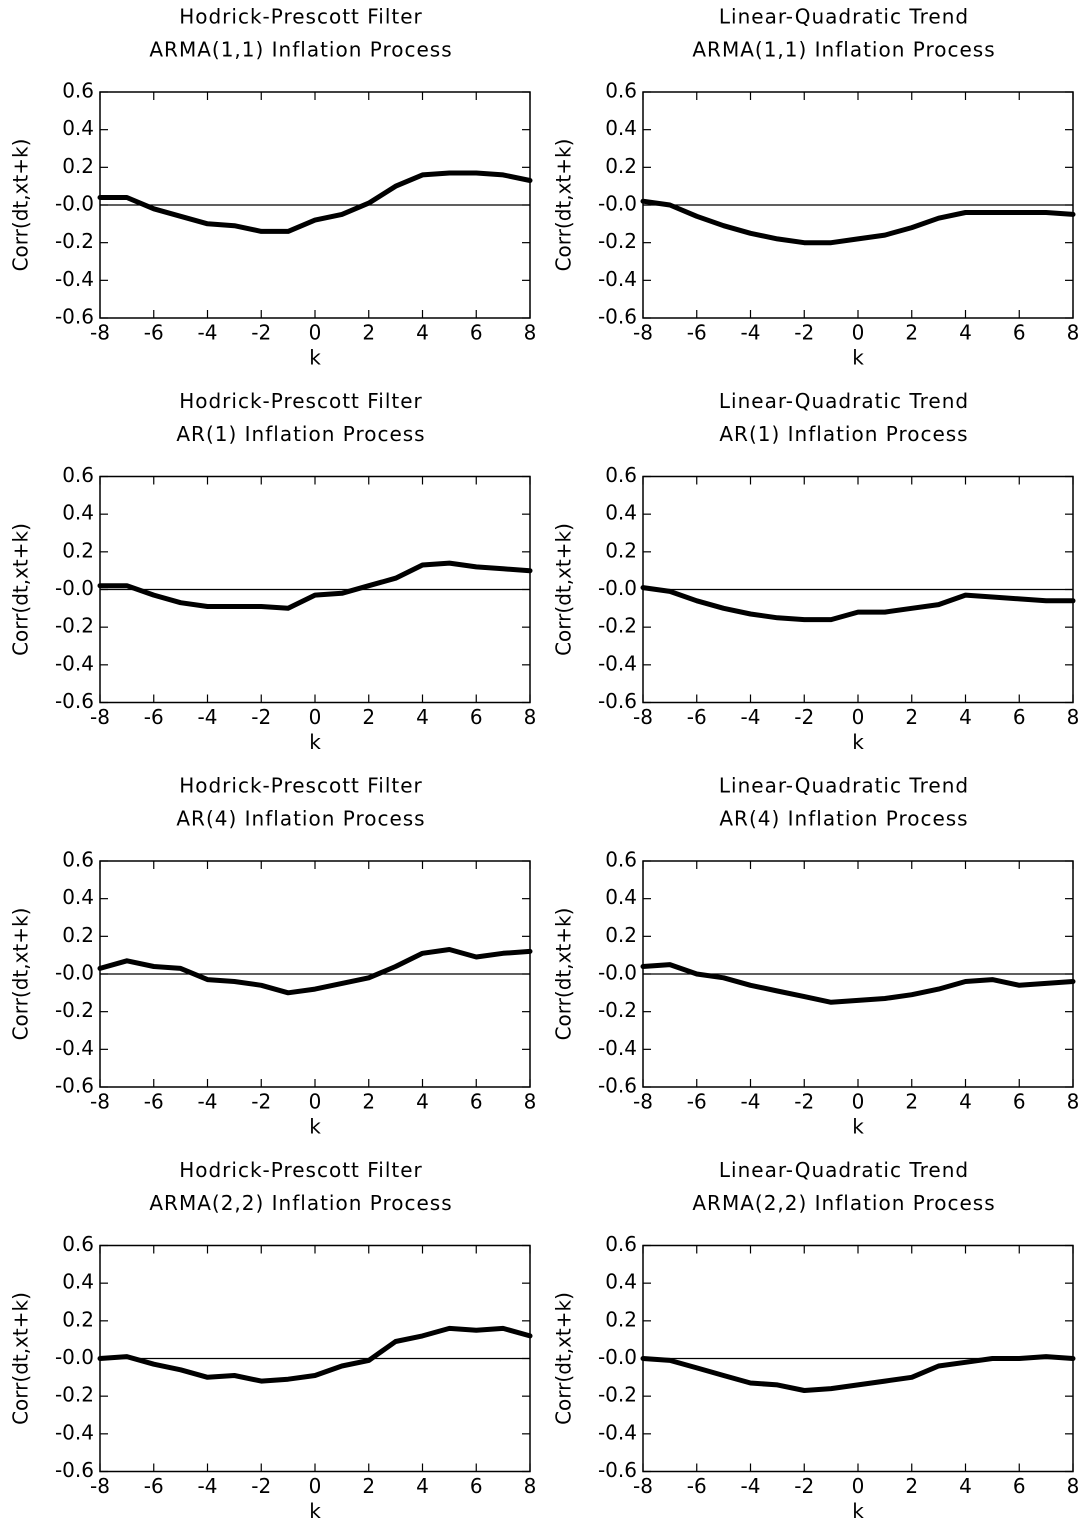 This screenshot has height=1527, width=1081. I want to click on chart-subtitle: ARMA(2,2) Inflation Process, so click(843, 1203).